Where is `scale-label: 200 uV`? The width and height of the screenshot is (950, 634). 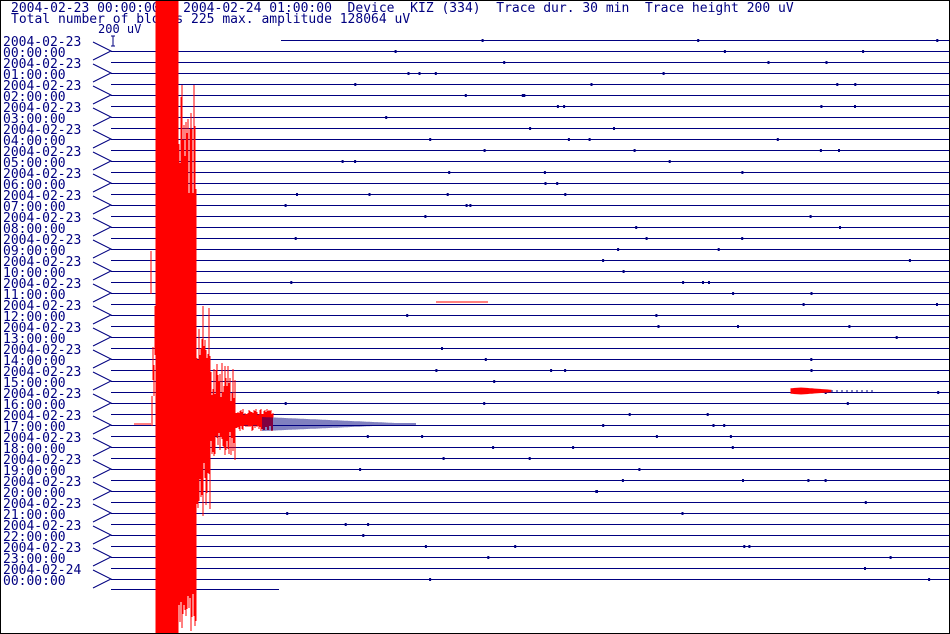
scale-label: 200 uV is located at coordinates (120, 29).